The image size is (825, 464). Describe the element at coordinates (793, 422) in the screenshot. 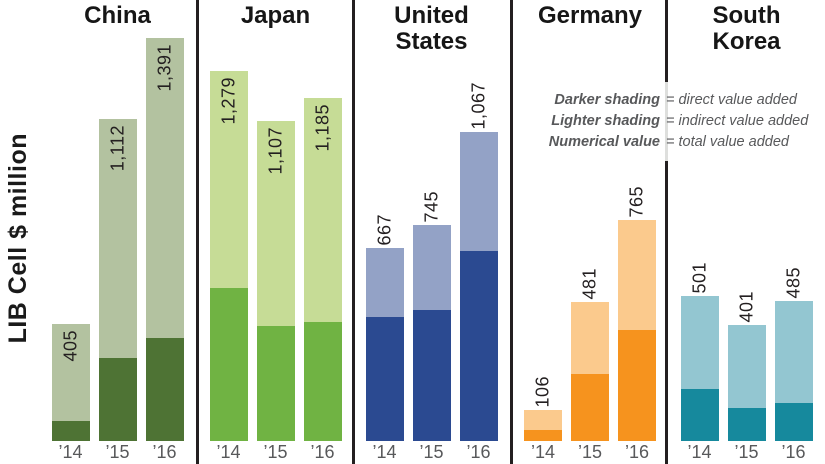

I see `bar-south-korea-16-direct` at that location.